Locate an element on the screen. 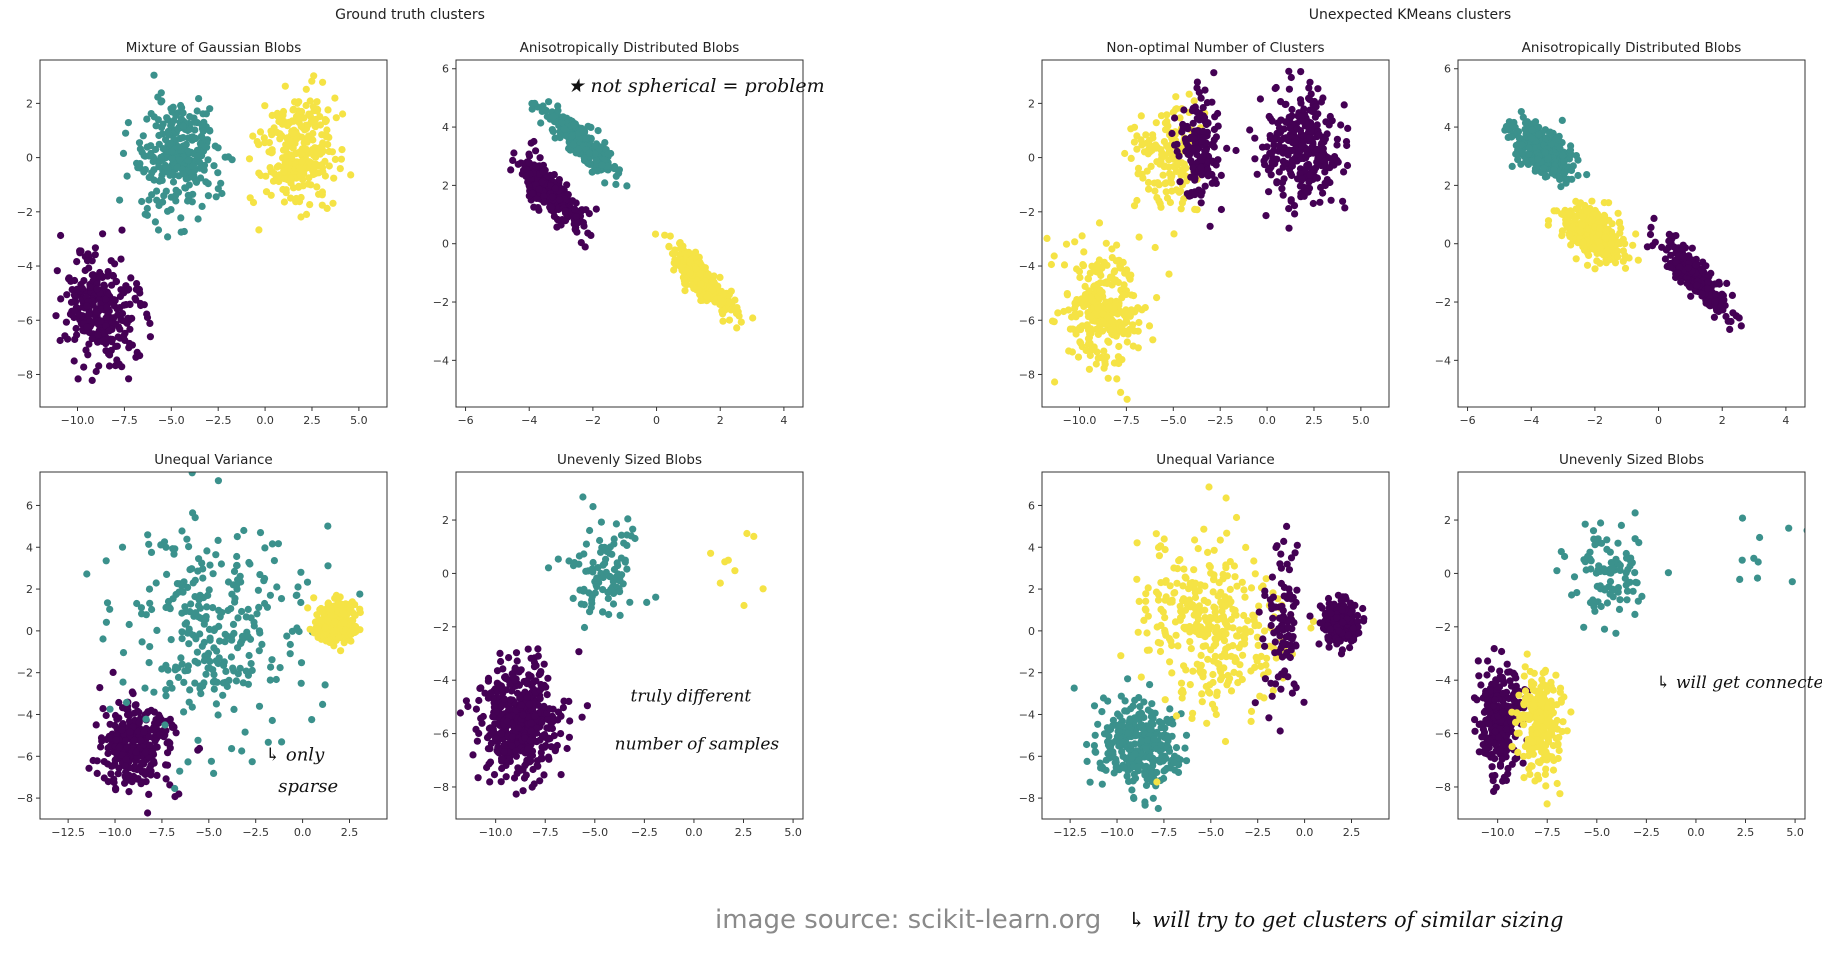 The width and height of the screenshot is (1822, 962). y-tick-label: 2 is located at coordinates (445, 520).